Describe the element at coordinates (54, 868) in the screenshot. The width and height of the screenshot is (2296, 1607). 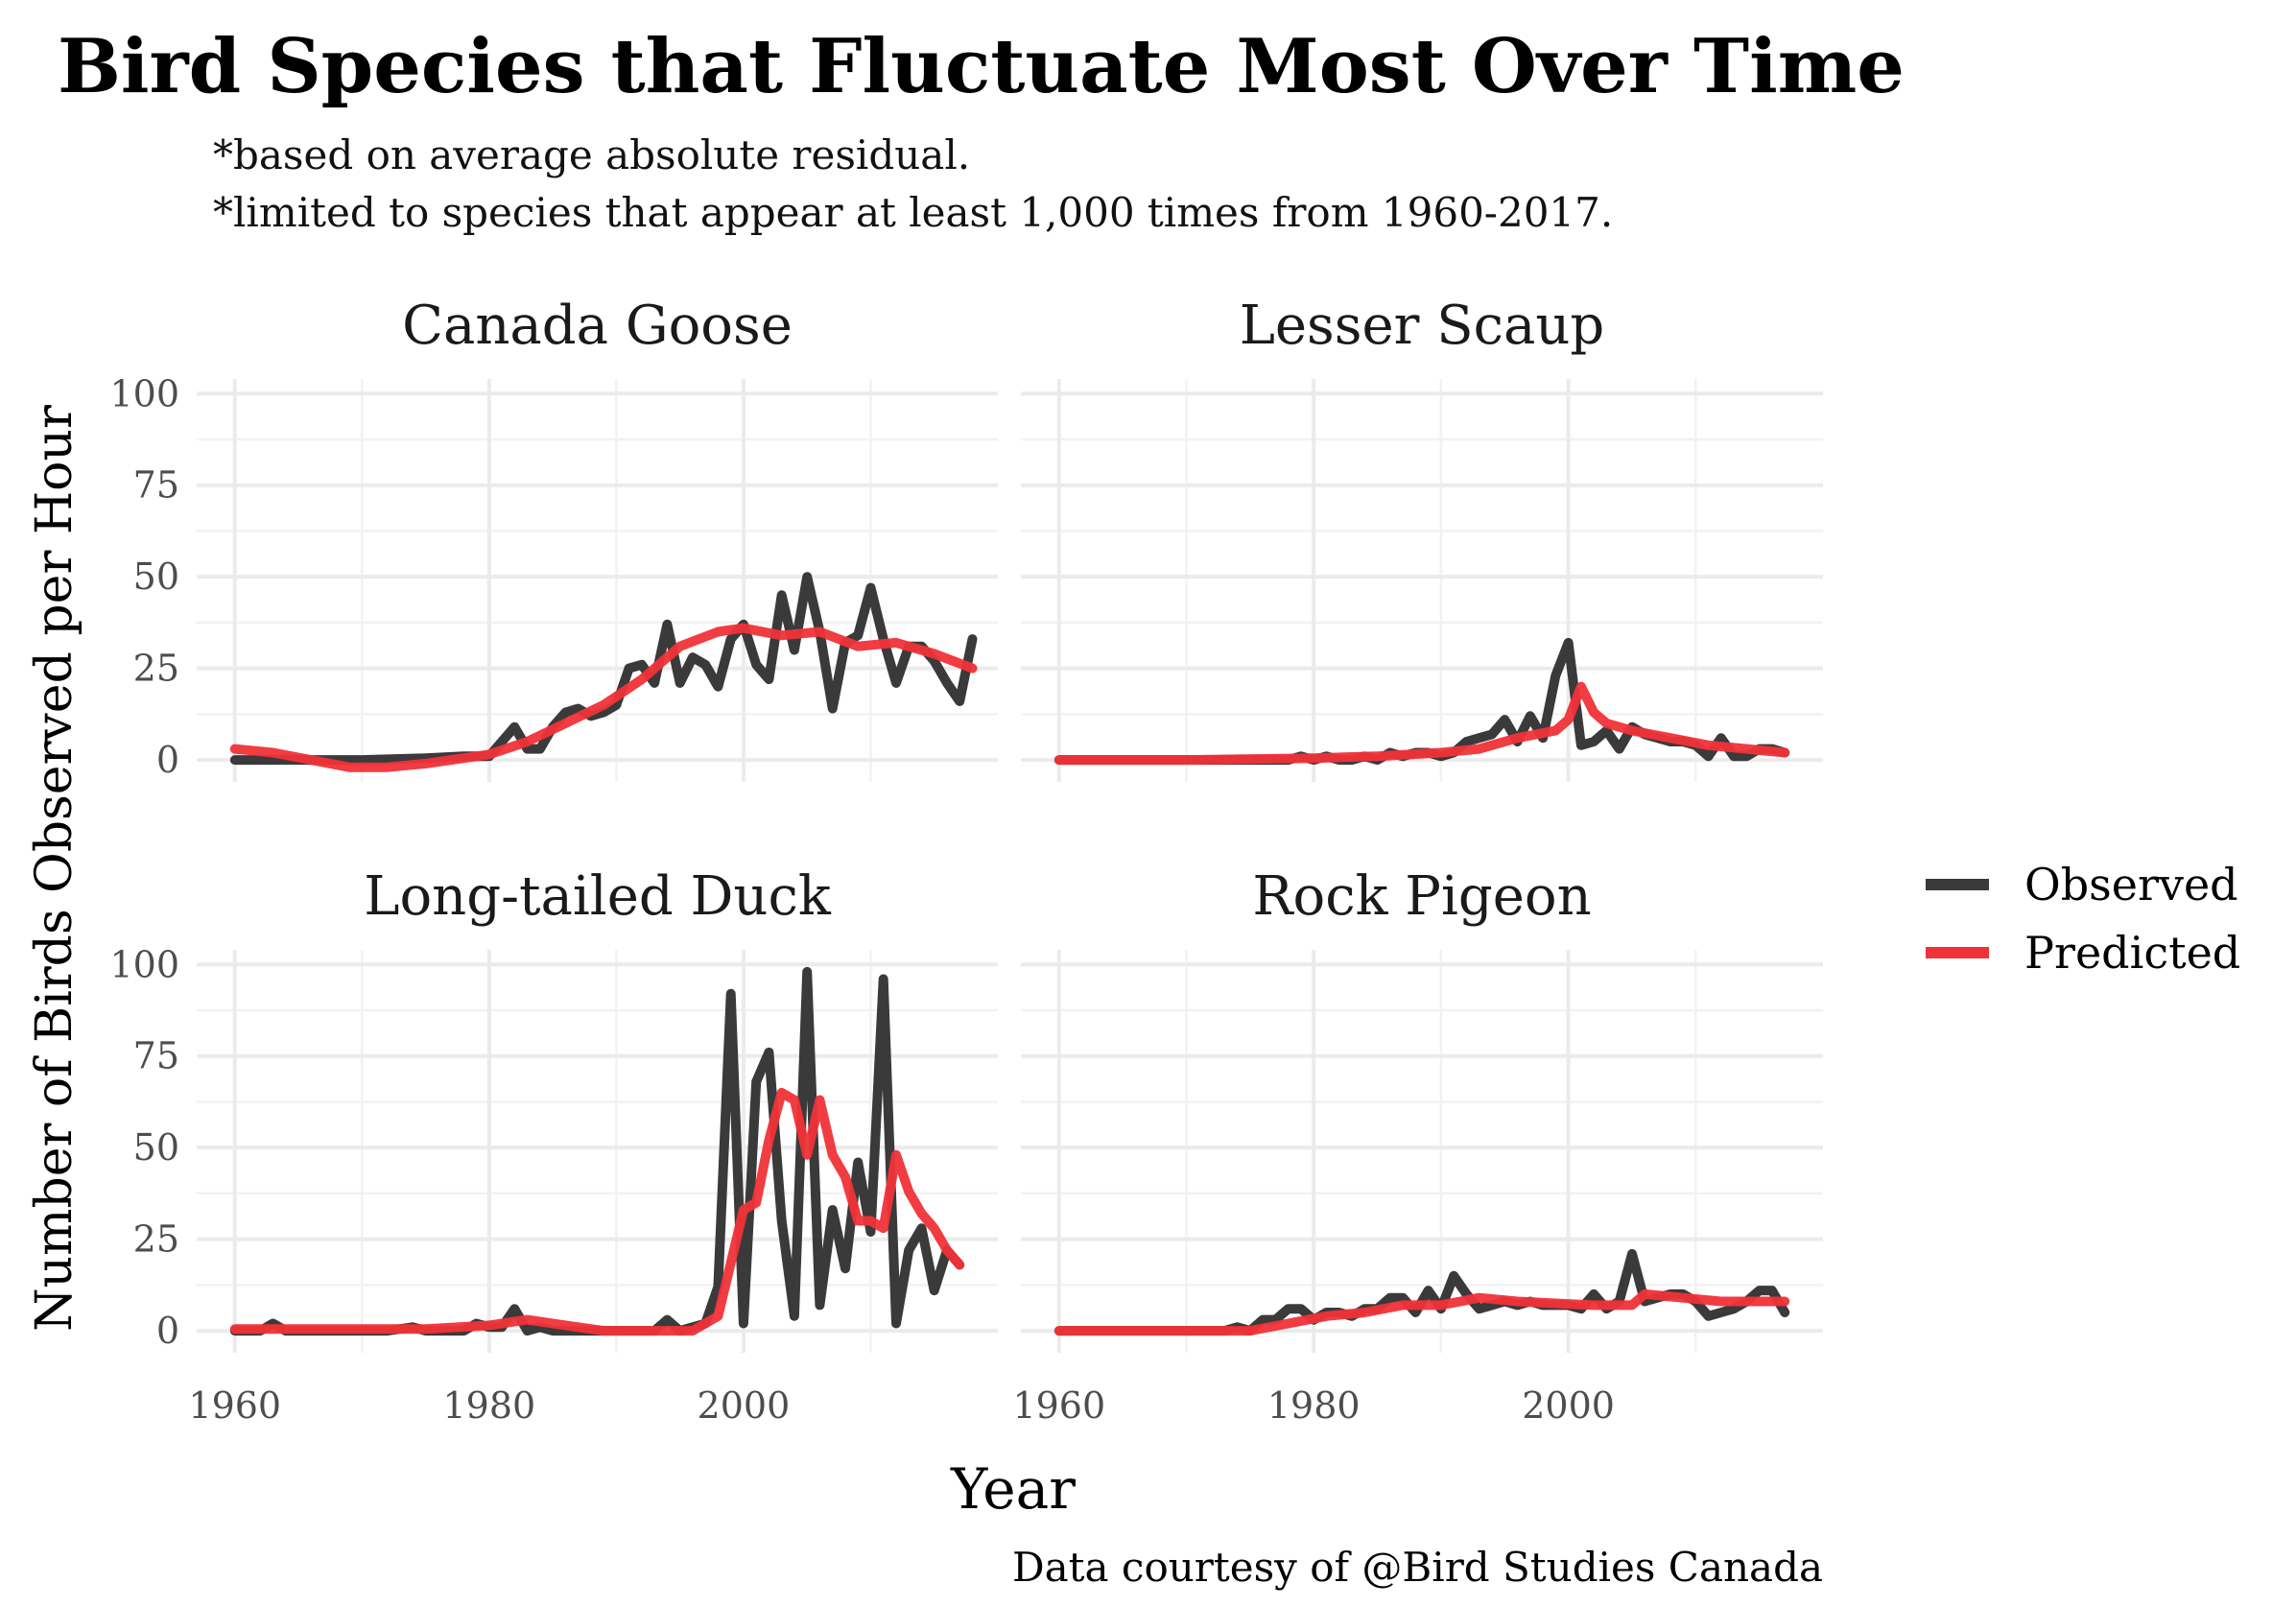
I see `y-axis-title: Number of Birds Observed per Hour` at that location.